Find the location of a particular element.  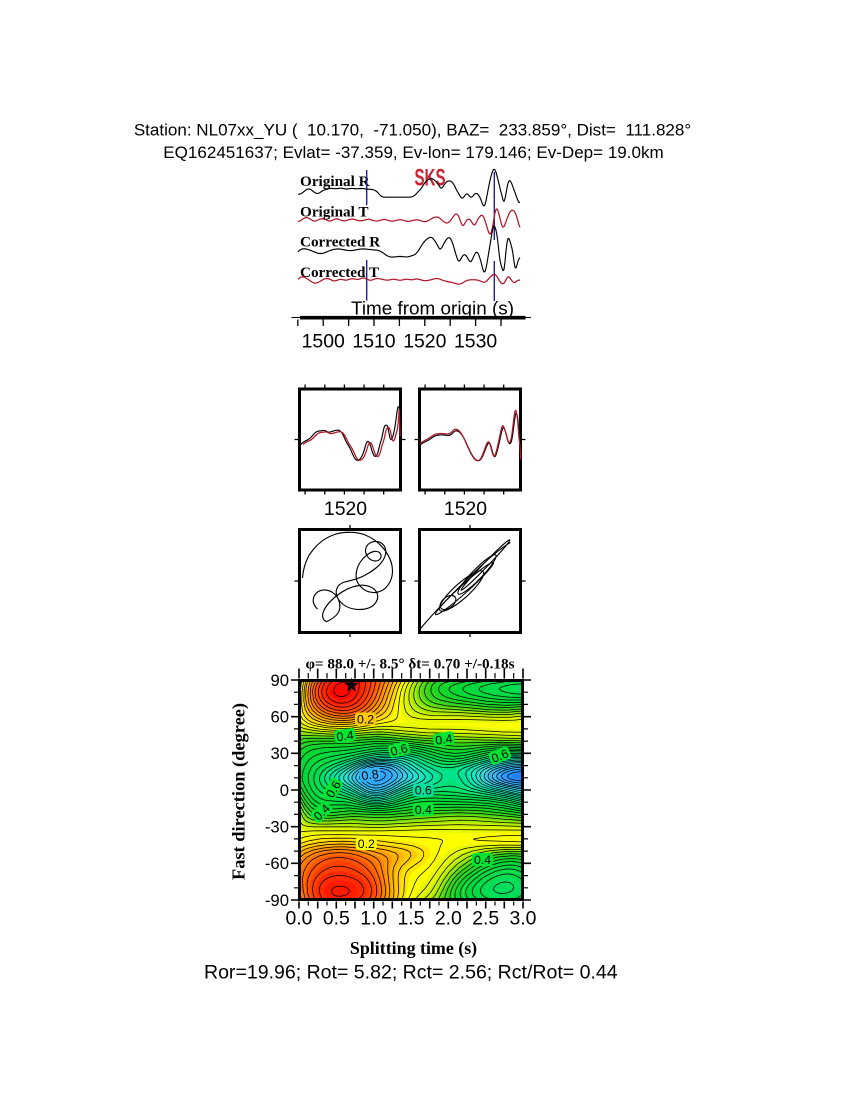

svg-text: Original T is located at coordinates (334, 211).